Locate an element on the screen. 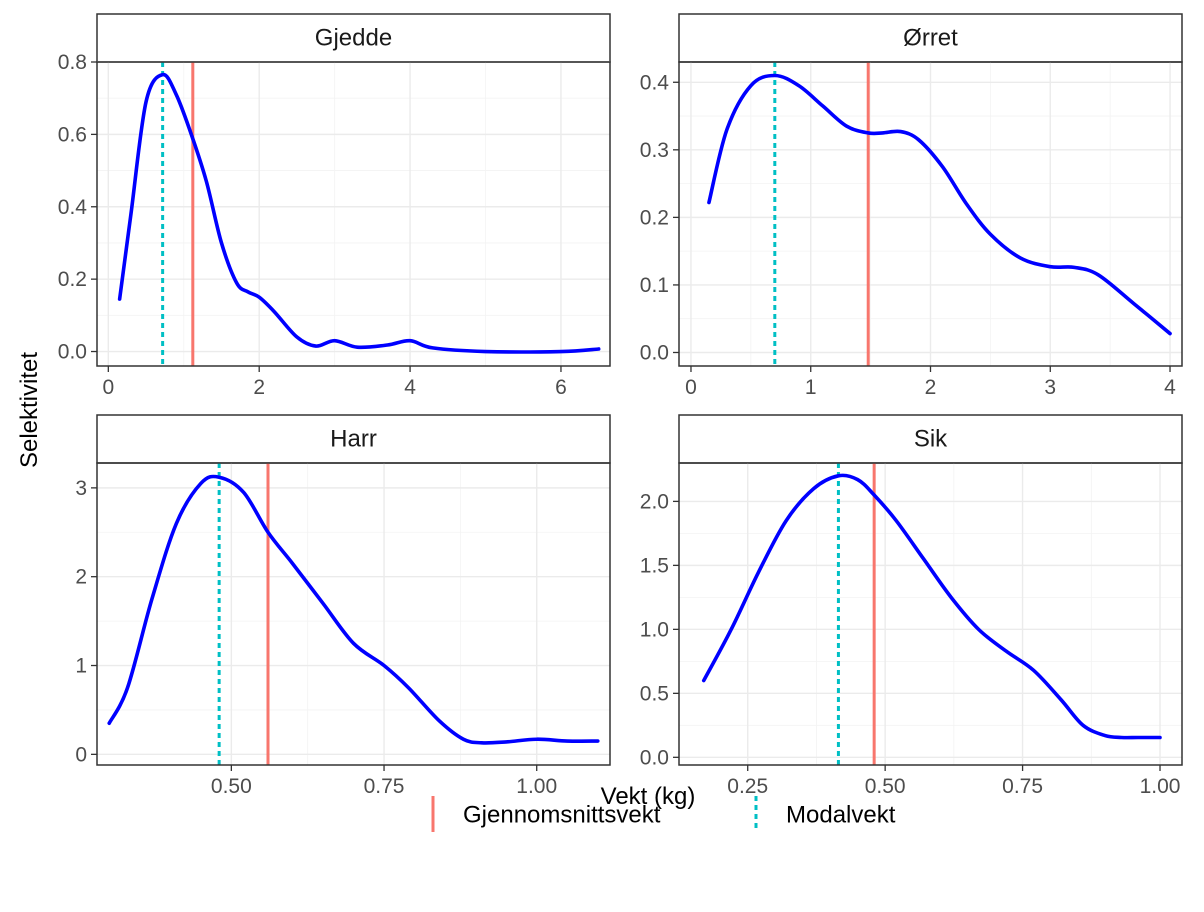  y-axis-title: Selektivitet is located at coordinates (29, 410).